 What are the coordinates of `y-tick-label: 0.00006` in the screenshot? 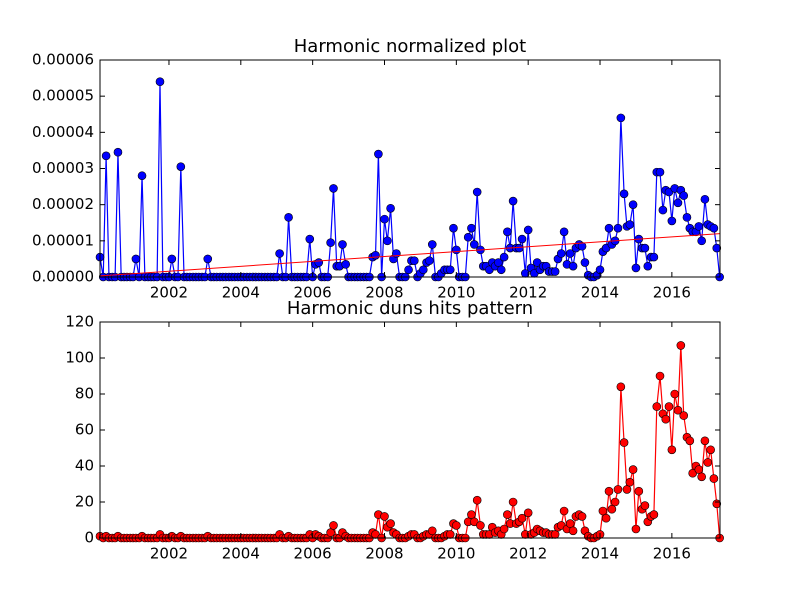 It's located at (63, 60).